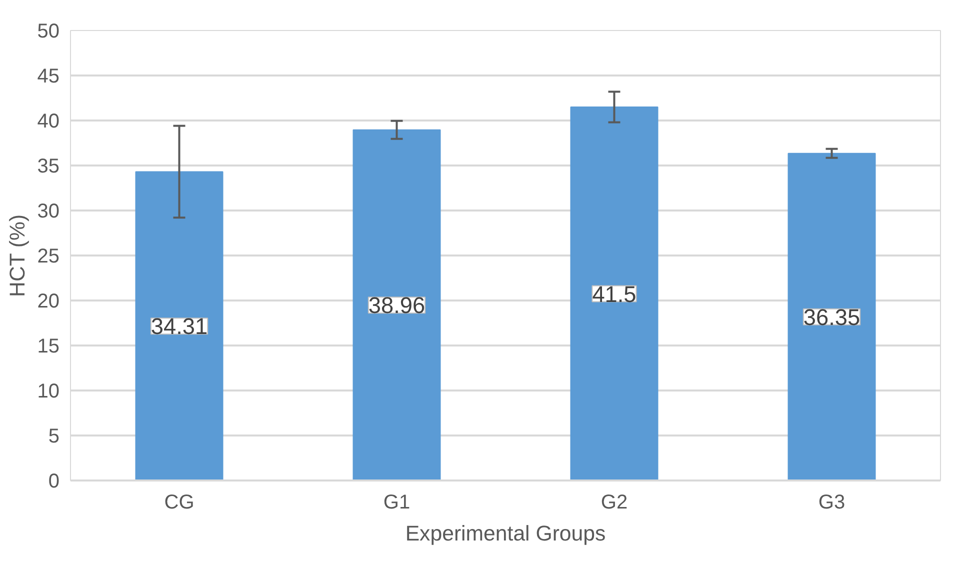 The image size is (966, 568). I want to click on data-label: 36.35, so click(831, 317).